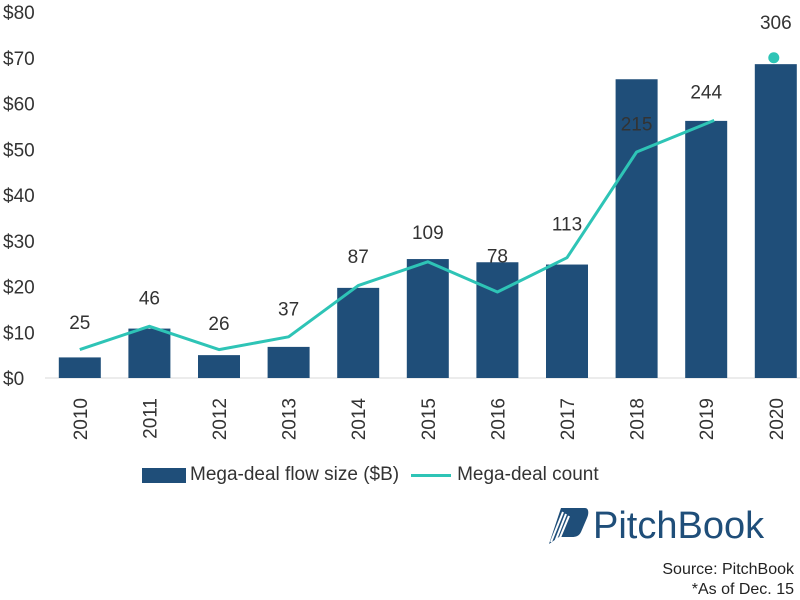  Describe the element at coordinates (775, 221) in the screenshot. I see `bar-2020` at that location.